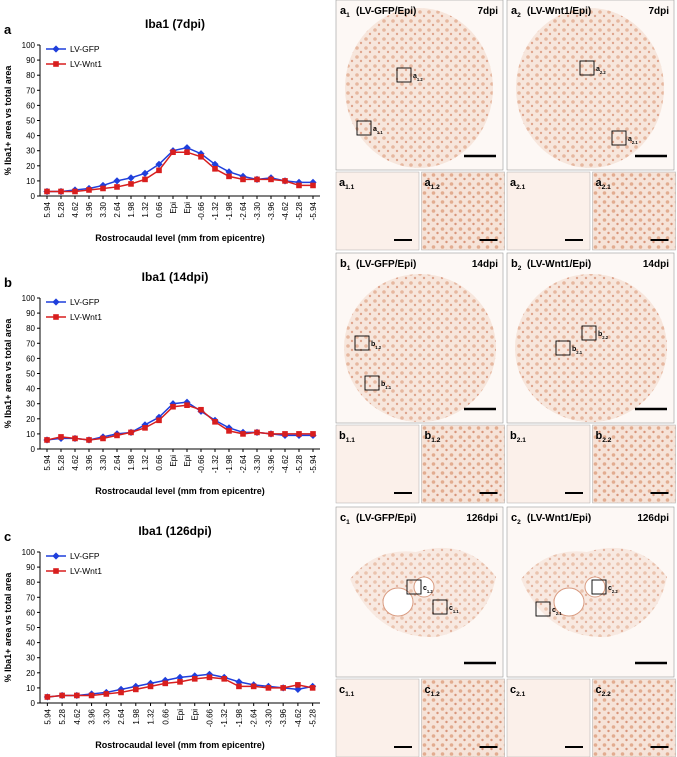 This screenshot has width=677, height=757. What do you see at coordinates (30, 136) in the screenshot?
I see `y-tick-label: 40` at bounding box center [30, 136].